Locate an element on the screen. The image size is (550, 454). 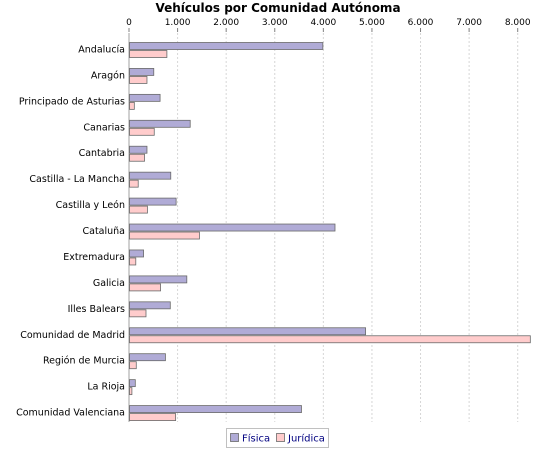
x-tick-label: 6.000 is located at coordinates (421, 23).